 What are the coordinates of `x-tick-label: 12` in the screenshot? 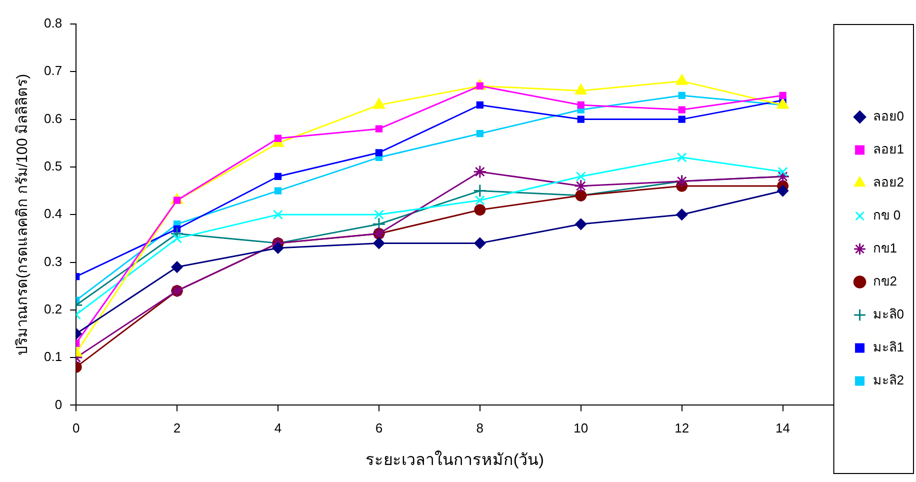 It's located at (682, 428).